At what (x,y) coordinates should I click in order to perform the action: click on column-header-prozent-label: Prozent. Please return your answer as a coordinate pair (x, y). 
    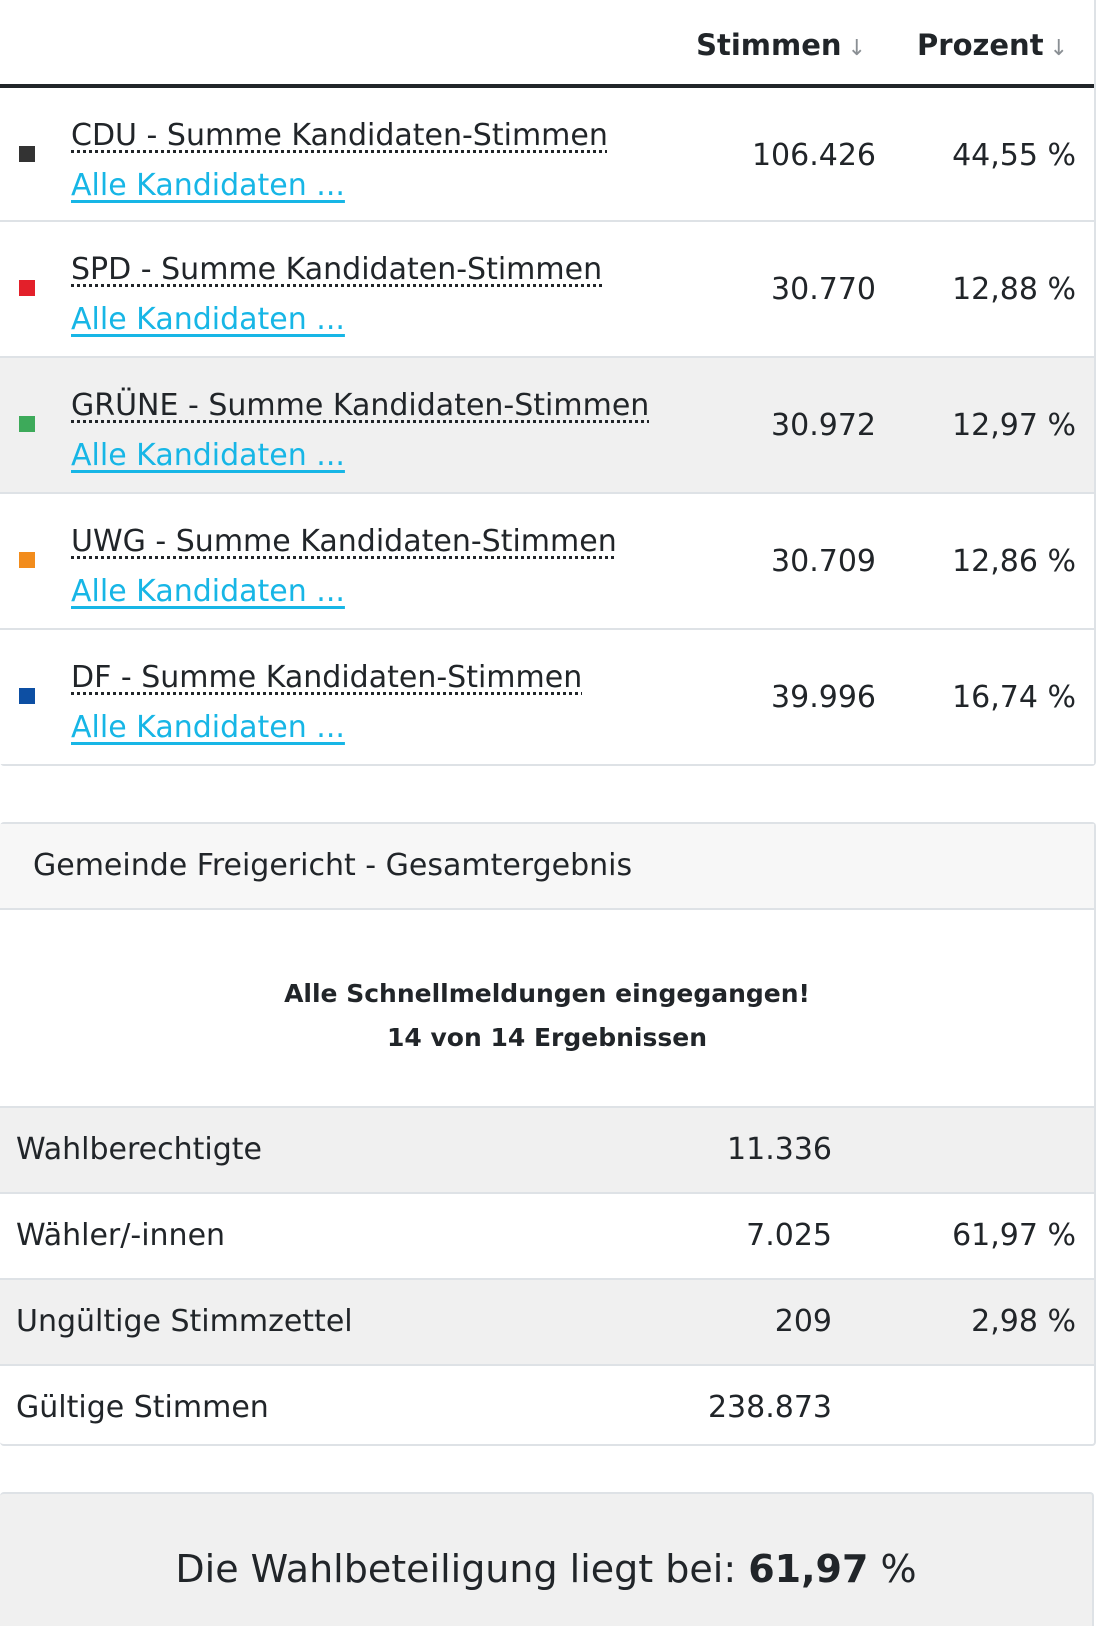
    Looking at the image, I should click on (980, 45).